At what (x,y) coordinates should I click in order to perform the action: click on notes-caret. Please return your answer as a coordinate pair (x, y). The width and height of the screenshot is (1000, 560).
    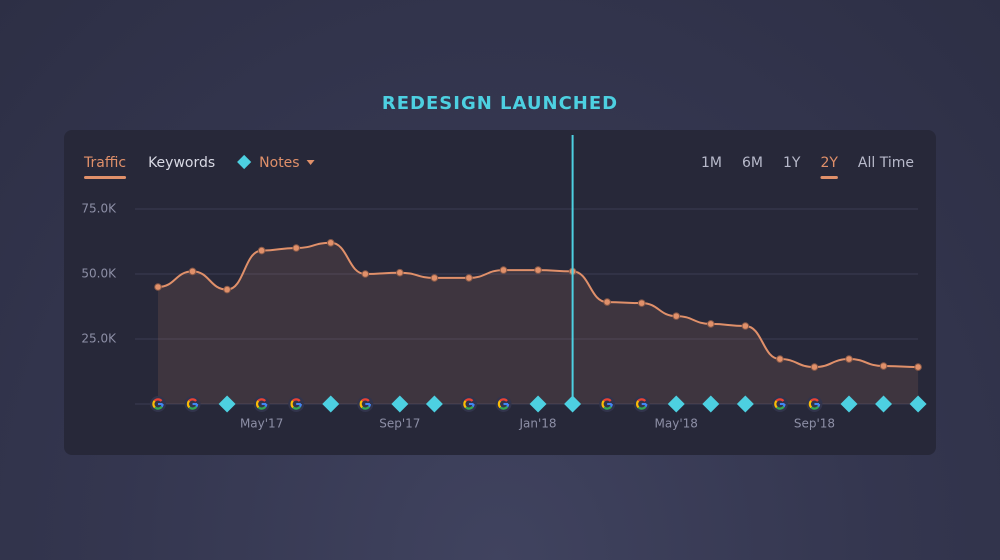
    Looking at the image, I should click on (310, 162).